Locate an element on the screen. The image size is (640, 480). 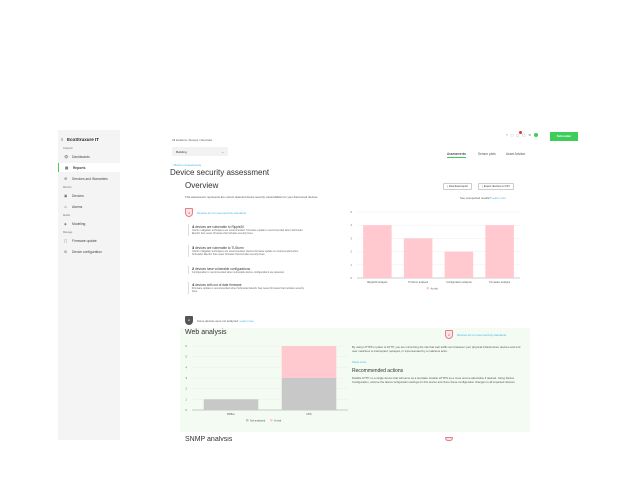
export-csv-button: ⤓ Export devices to CSV is located at coordinates (496, 186).